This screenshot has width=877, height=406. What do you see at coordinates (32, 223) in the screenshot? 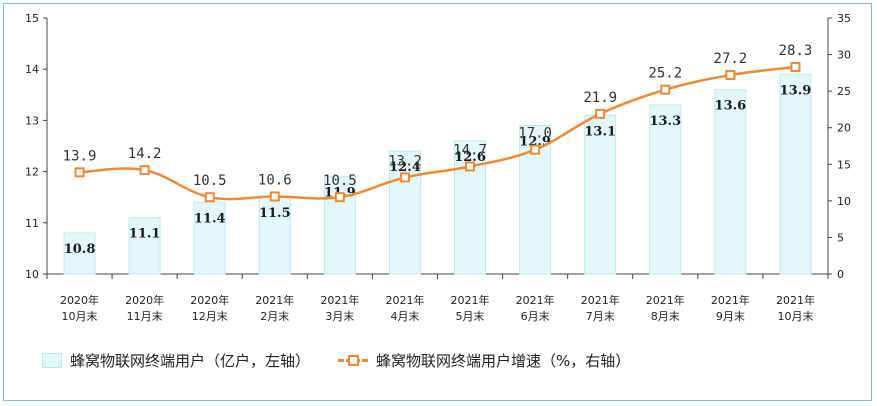
I see `left-tick-label: 11` at bounding box center [32, 223].